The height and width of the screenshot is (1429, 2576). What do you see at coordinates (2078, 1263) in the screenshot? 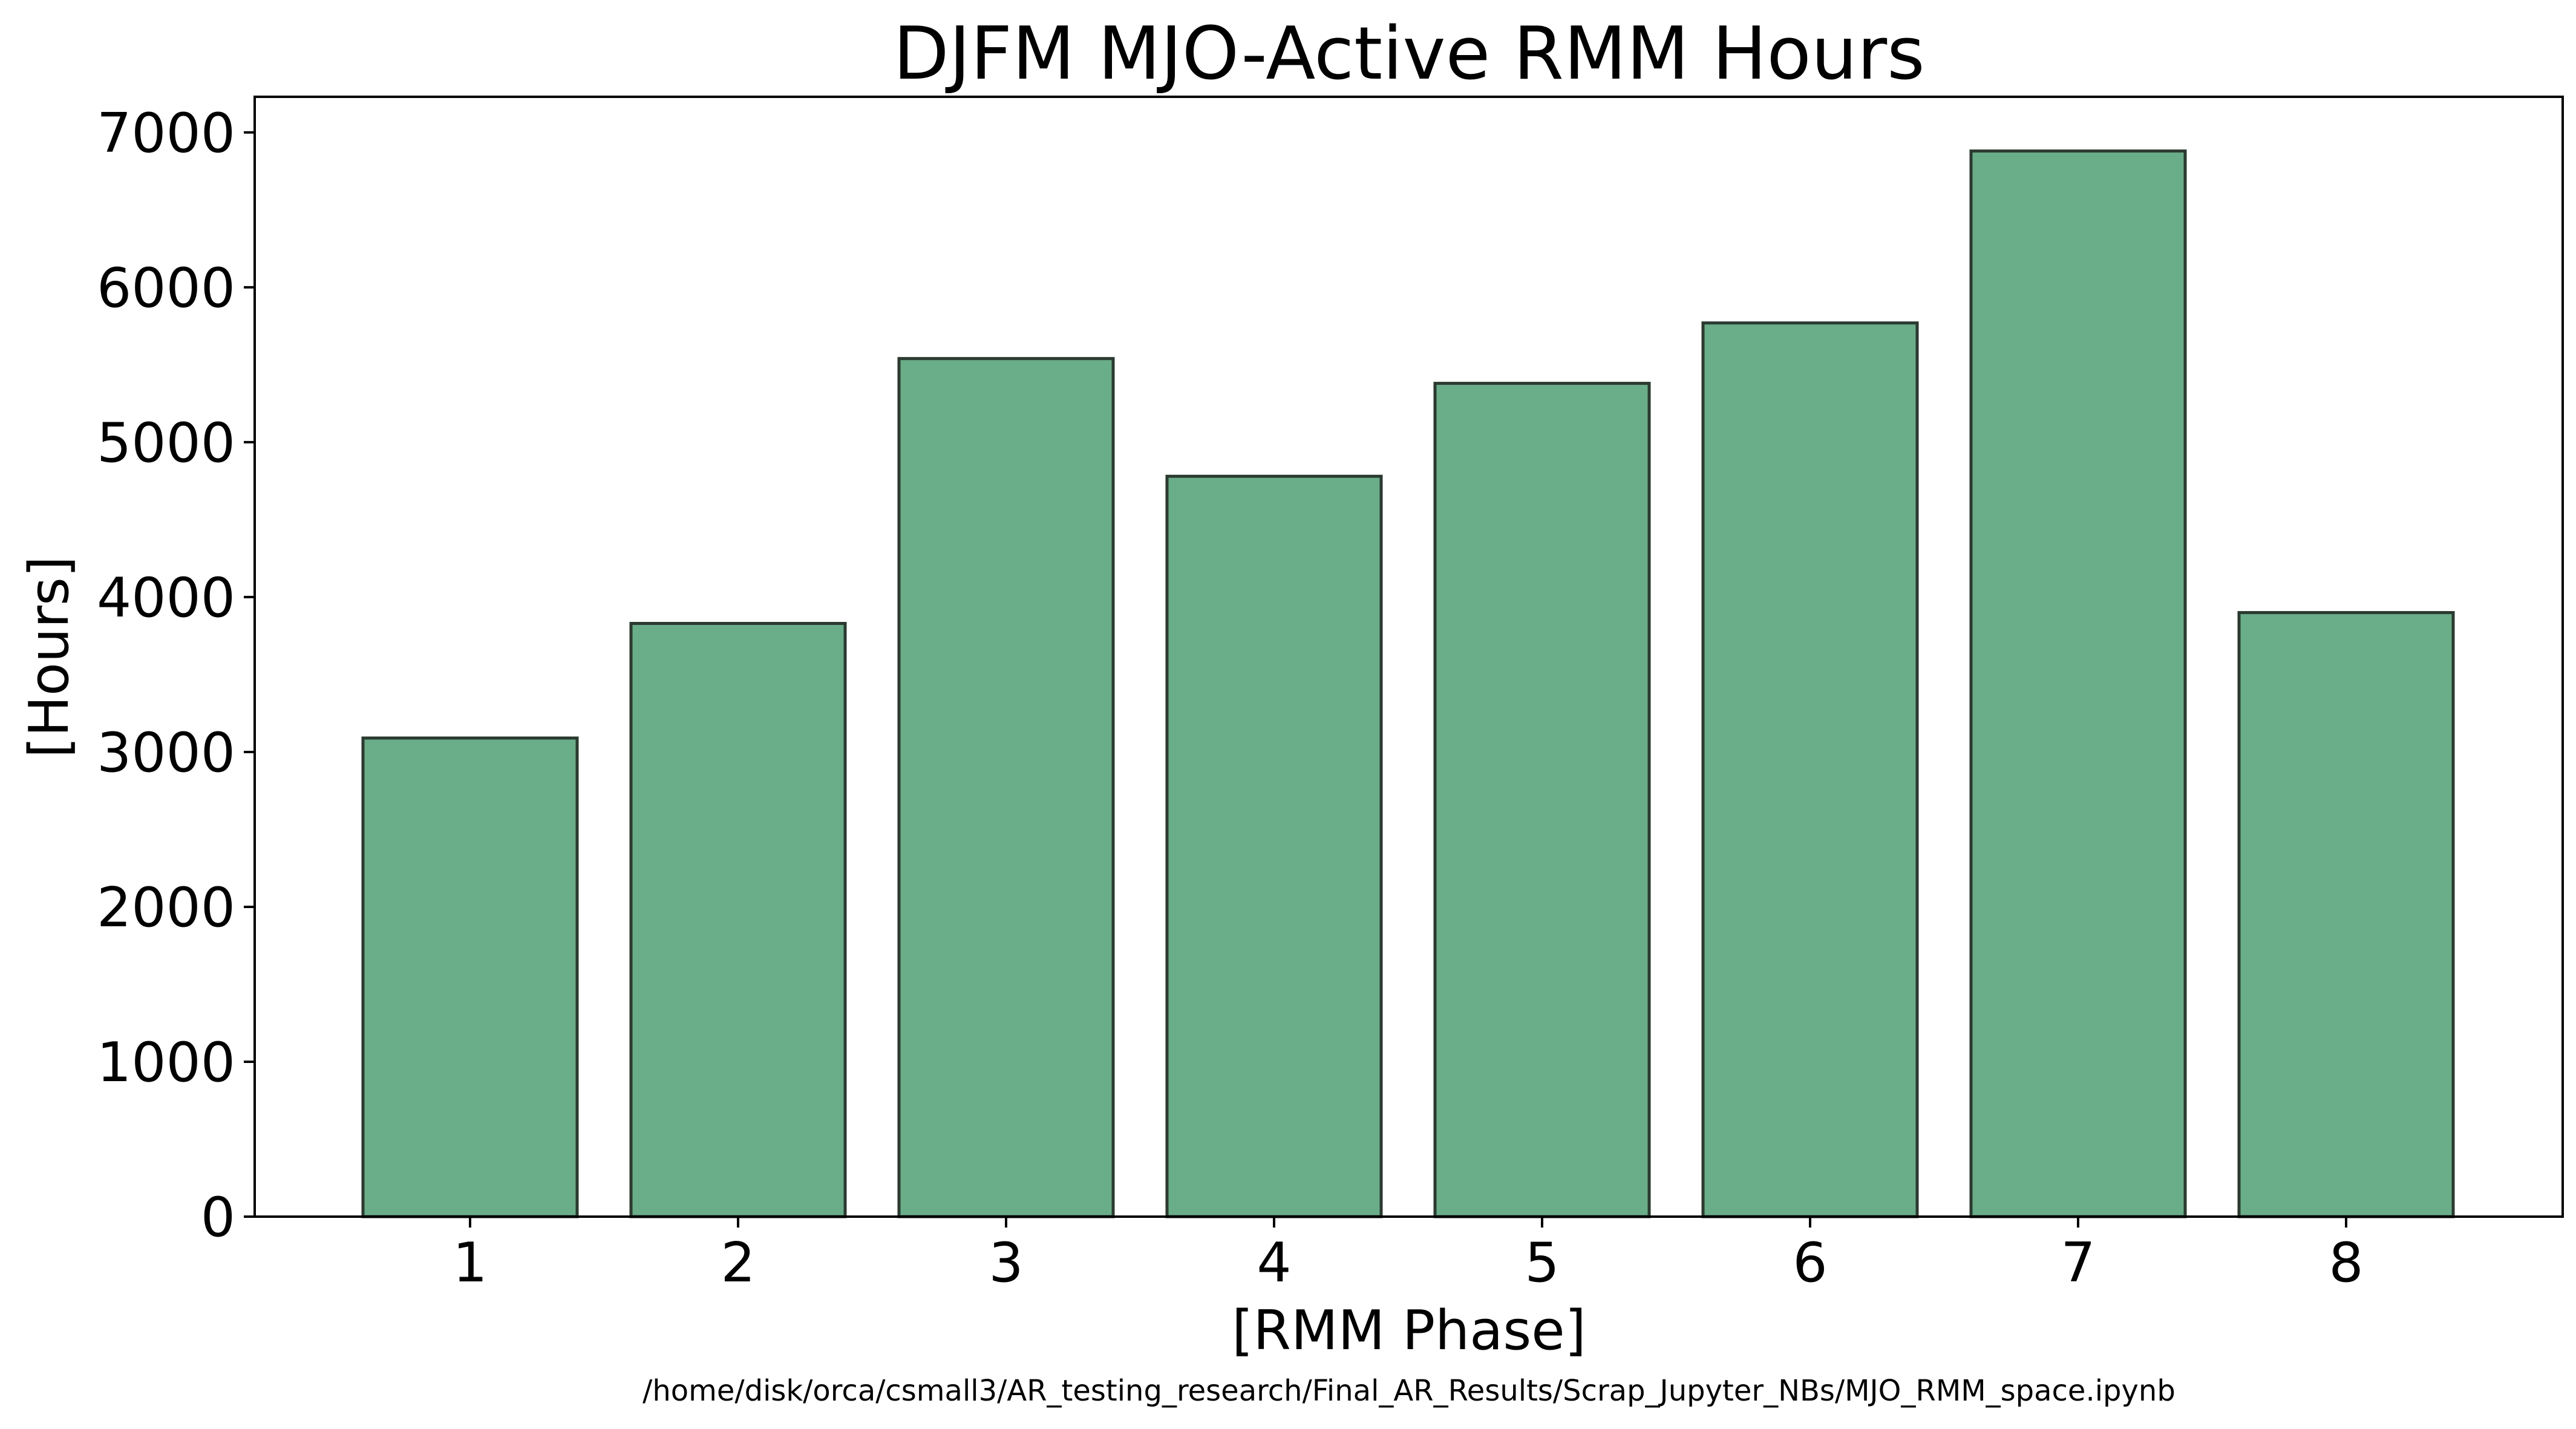
I see `x-tick-label: 7` at bounding box center [2078, 1263].